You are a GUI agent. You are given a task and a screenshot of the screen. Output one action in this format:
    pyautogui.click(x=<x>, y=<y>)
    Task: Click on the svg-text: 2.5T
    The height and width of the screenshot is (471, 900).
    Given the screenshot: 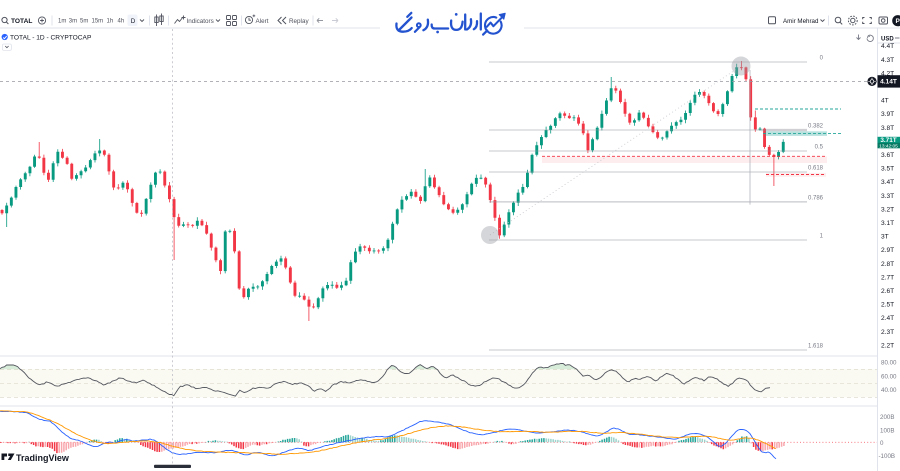 What is the action you would take?
    pyautogui.click(x=887, y=305)
    